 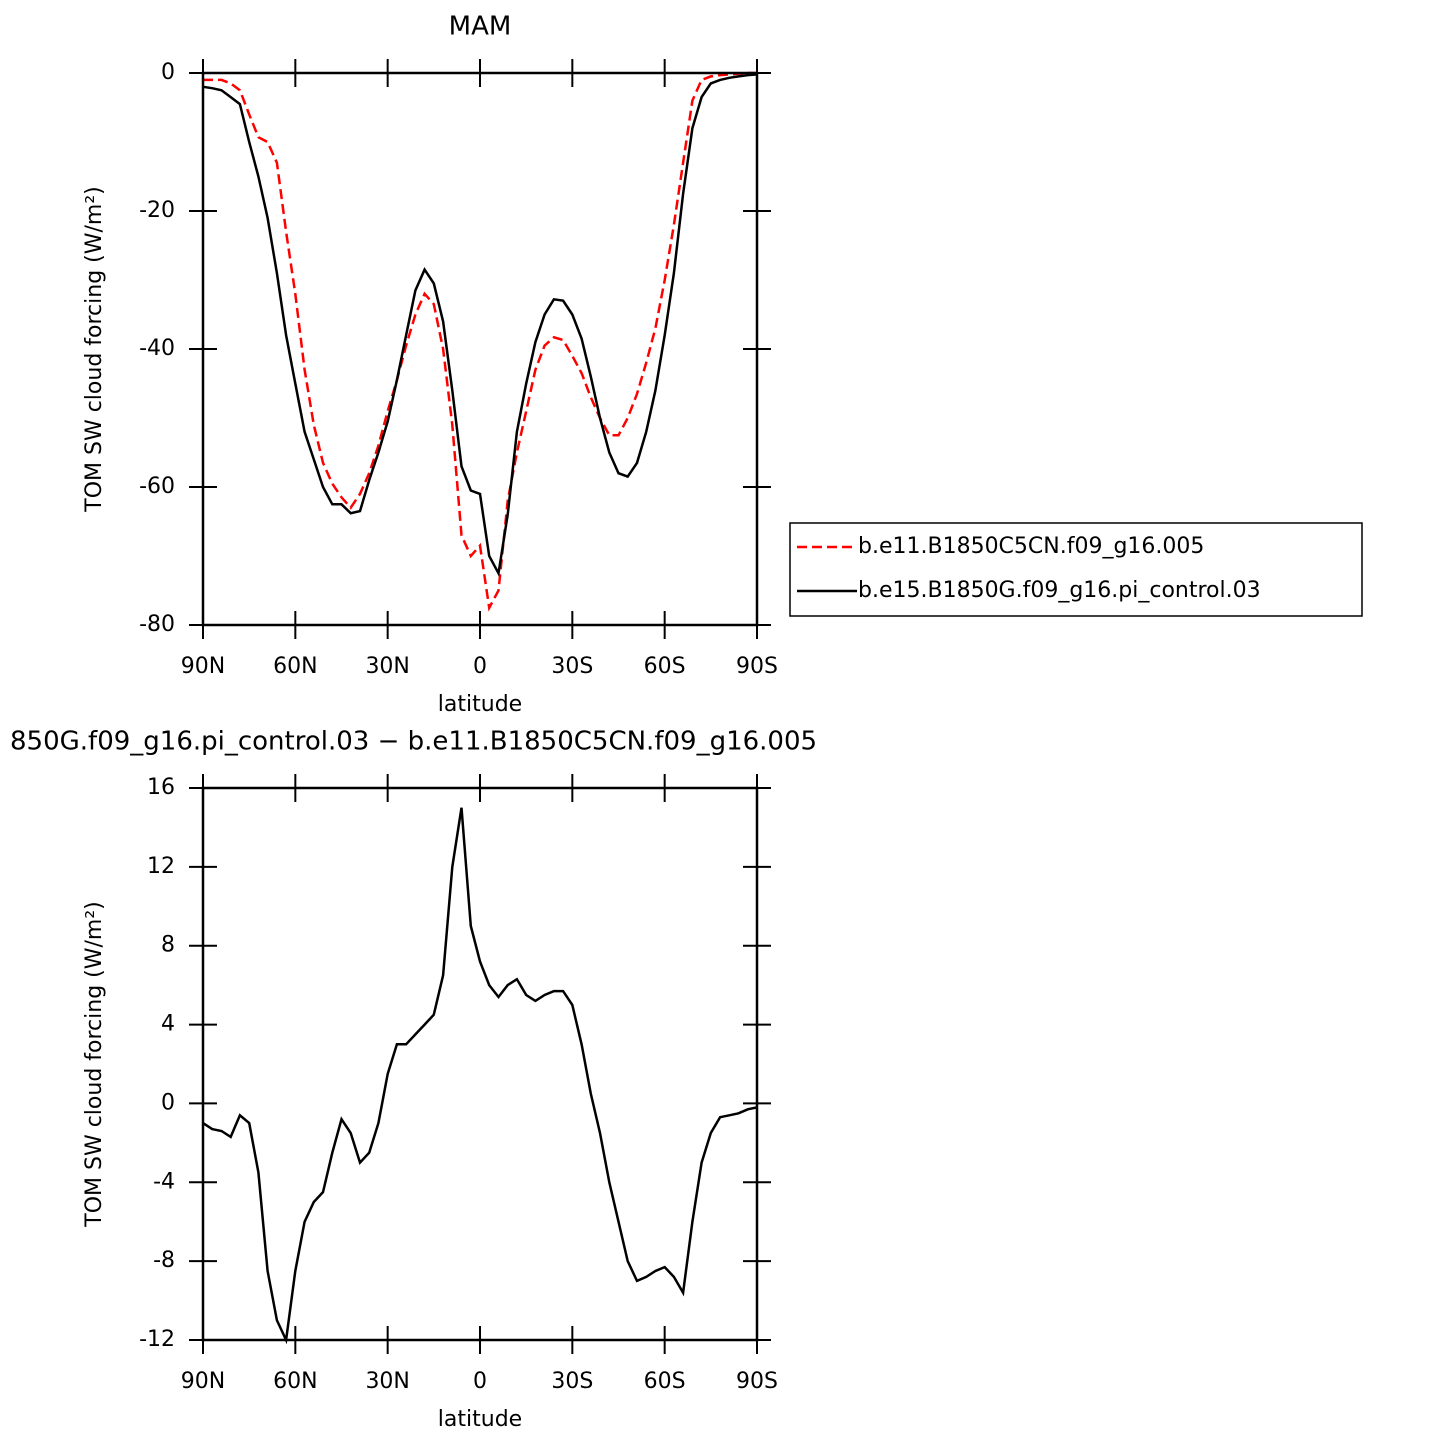 I want to click on y-tick-label: -20, so click(x=157, y=210).